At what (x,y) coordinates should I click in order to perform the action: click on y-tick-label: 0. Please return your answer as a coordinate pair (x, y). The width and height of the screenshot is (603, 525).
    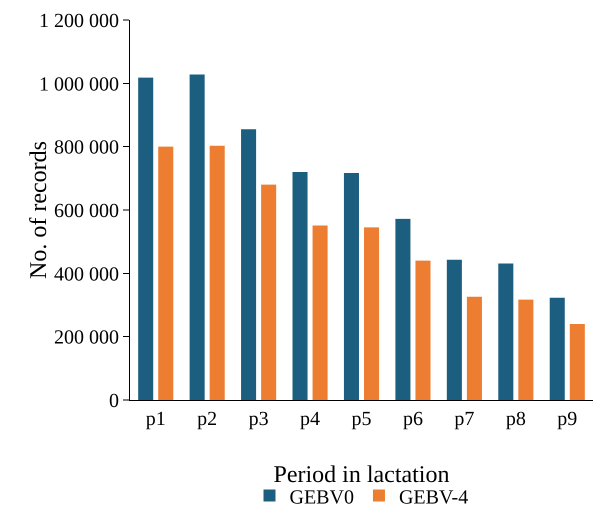
    Looking at the image, I should click on (114, 401).